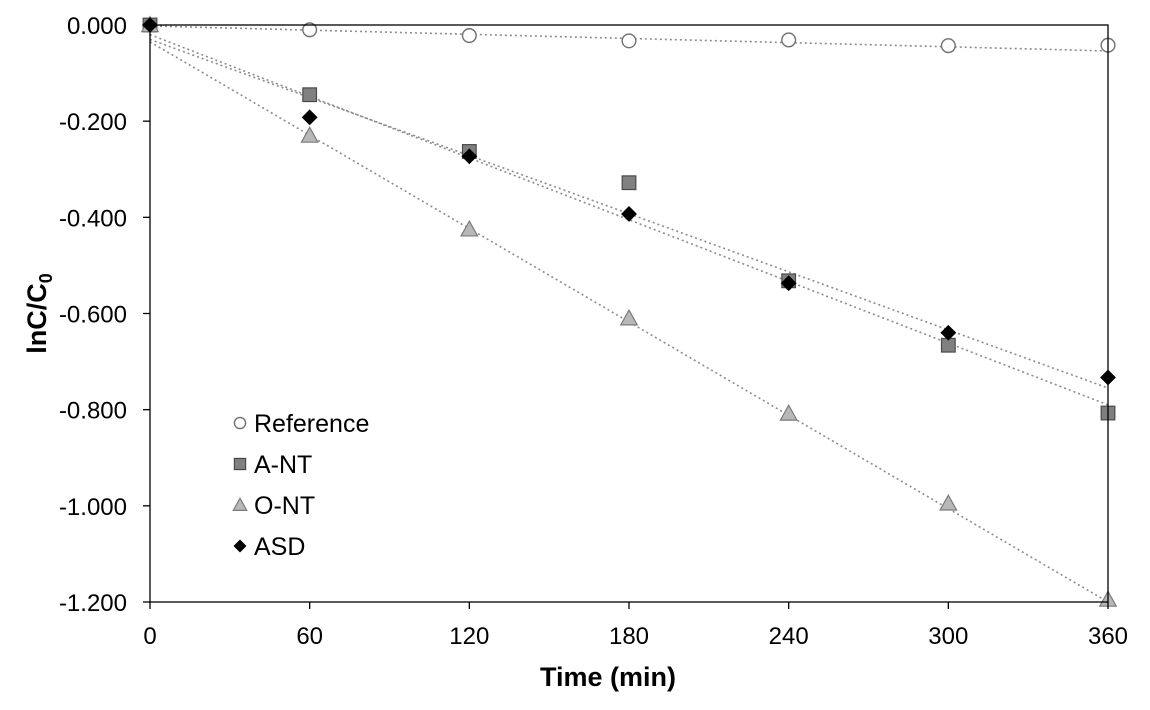 This screenshot has width=1150, height=710. I want to click on y-axis-title-main: lnC/C, so click(37, 318).